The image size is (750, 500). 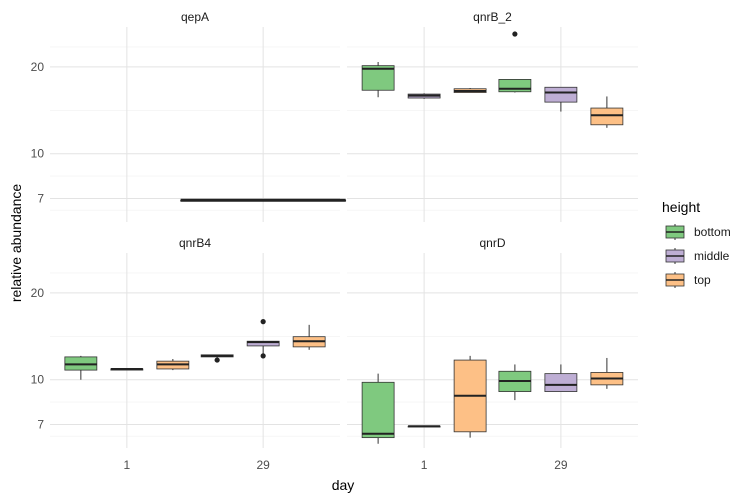 What do you see at coordinates (16, 243) in the screenshot?
I see `y-axis-title: relative abundance` at bounding box center [16, 243].